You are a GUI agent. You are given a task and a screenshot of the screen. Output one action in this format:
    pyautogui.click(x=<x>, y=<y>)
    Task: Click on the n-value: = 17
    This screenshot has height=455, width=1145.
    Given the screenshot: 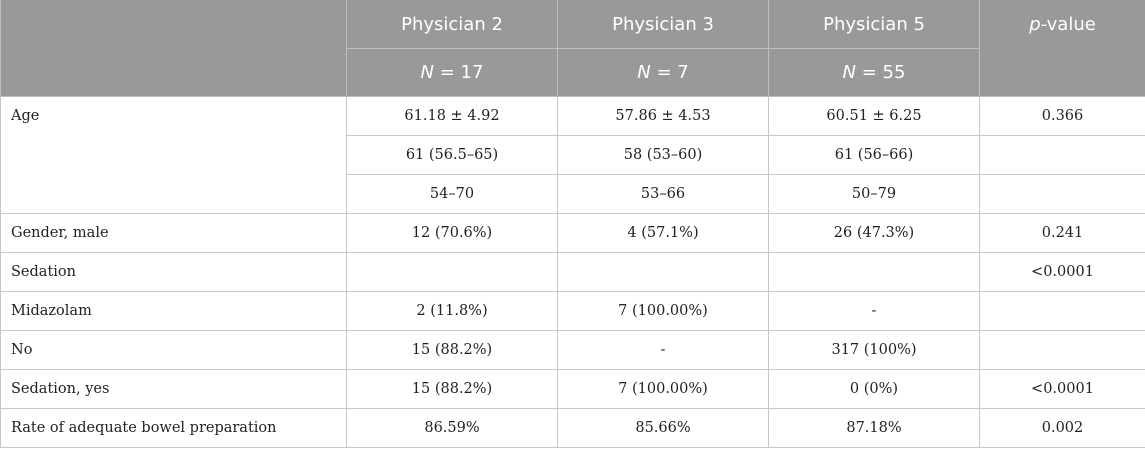 What is the action you would take?
    pyautogui.click(x=461, y=72)
    